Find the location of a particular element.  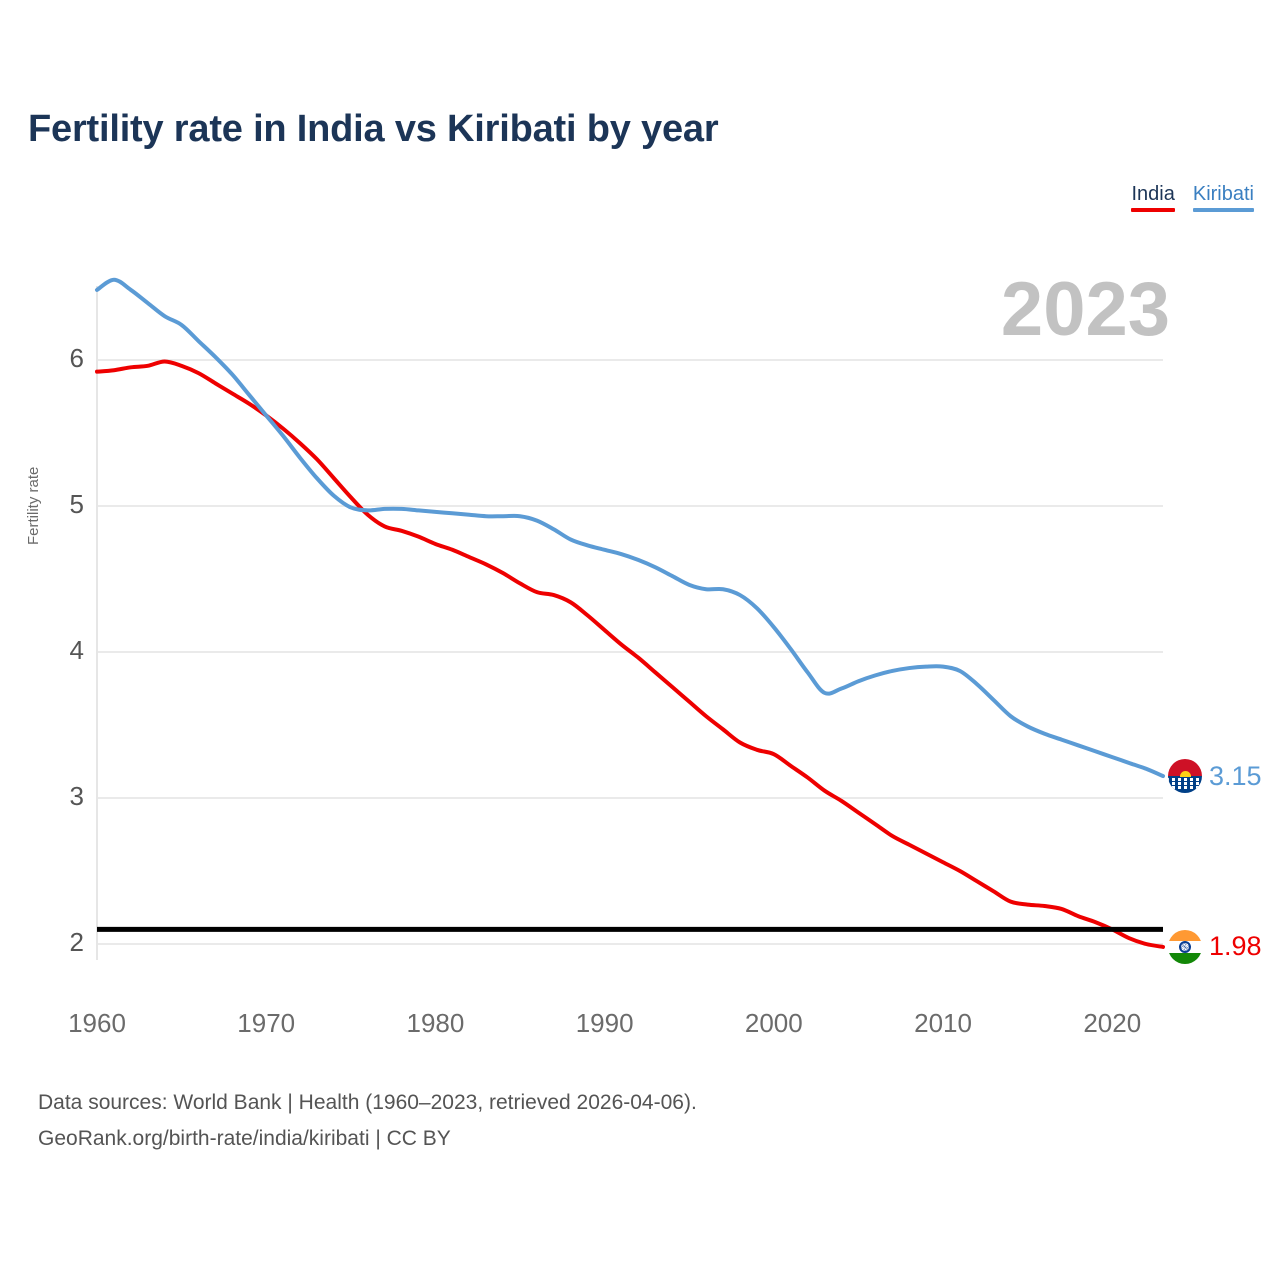

y-axis-title: Fertility rate is located at coordinates (33, 505).